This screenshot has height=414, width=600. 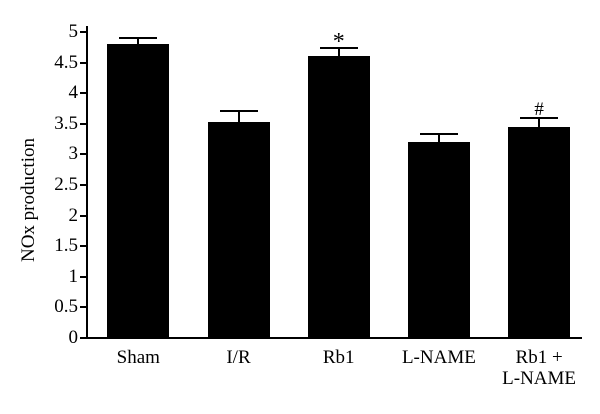 I want to click on bar-rb1-l-name, so click(x=539, y=232).